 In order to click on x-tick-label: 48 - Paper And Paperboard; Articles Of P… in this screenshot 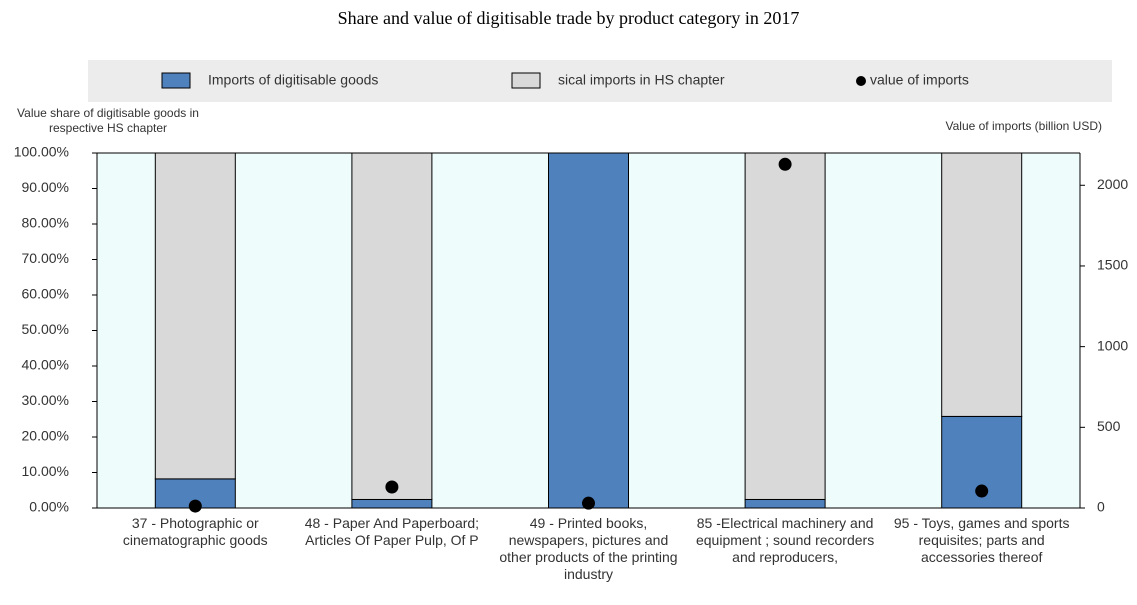, I will do `click(392, 531)`.